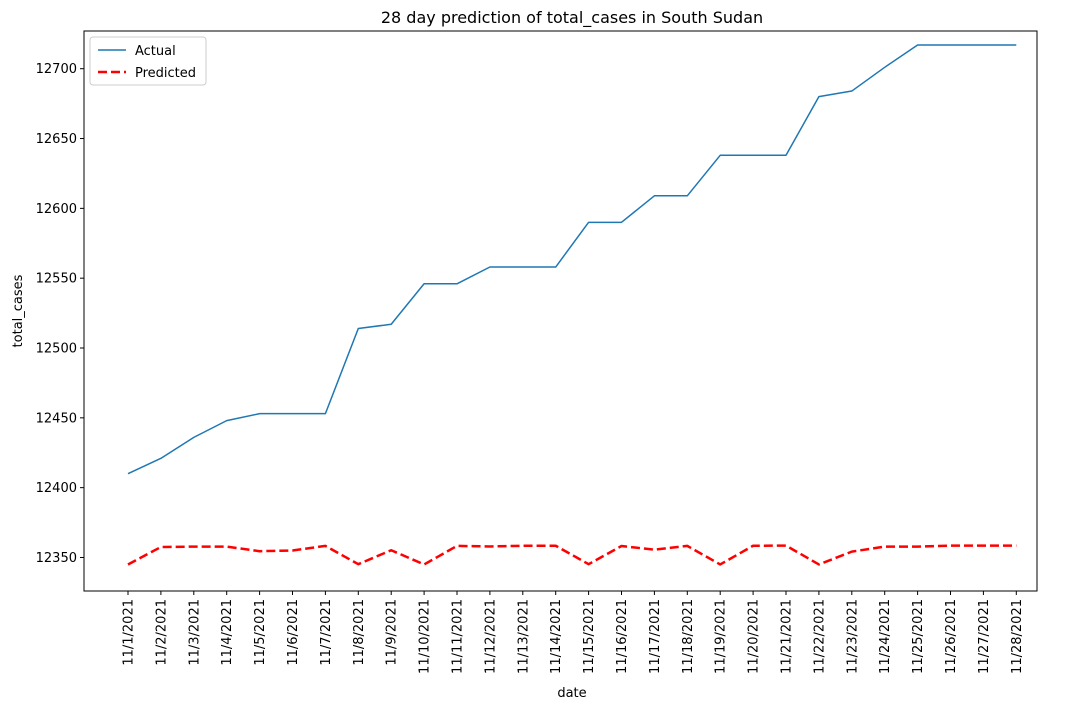 The image size is (1070, 709). What do you see at coordinates (655, 636) in the screenshot?
I see `x-tick-label: 11/17/2021` at bounding box center [655, 636].